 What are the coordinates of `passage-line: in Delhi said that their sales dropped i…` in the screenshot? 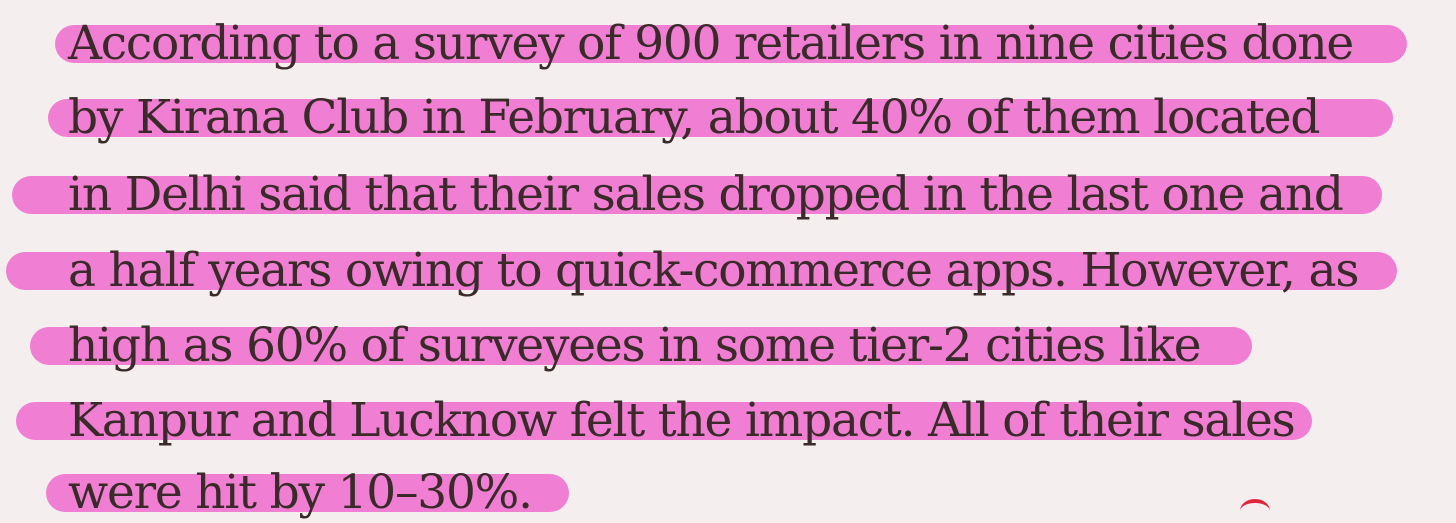 It's located at (706, 194).